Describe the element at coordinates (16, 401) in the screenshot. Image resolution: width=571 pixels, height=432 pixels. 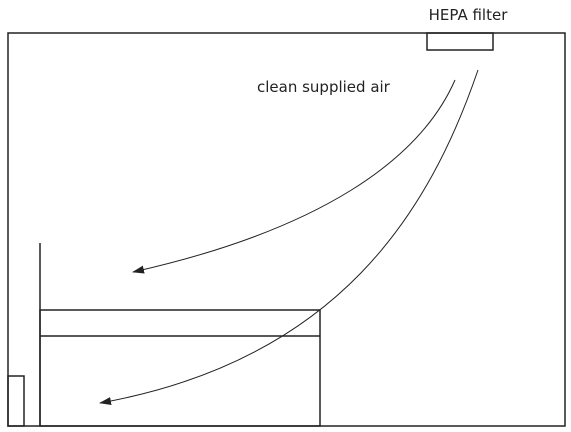
I see `side-unit` at that location.